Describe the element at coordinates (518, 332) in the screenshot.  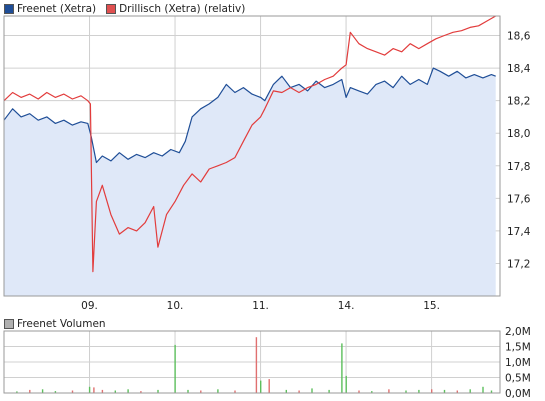
I see `volume-y-tick-label: 2,0M` at that location.